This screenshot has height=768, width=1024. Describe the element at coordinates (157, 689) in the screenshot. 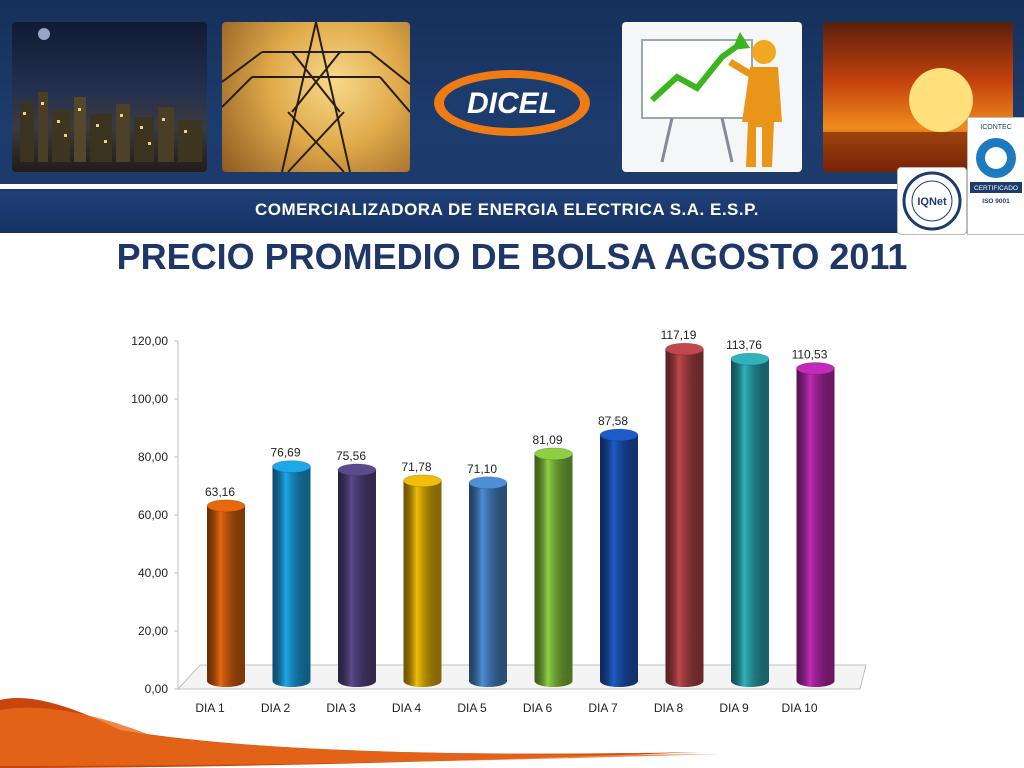

I see `y-tick-label: 0,00` at that location.